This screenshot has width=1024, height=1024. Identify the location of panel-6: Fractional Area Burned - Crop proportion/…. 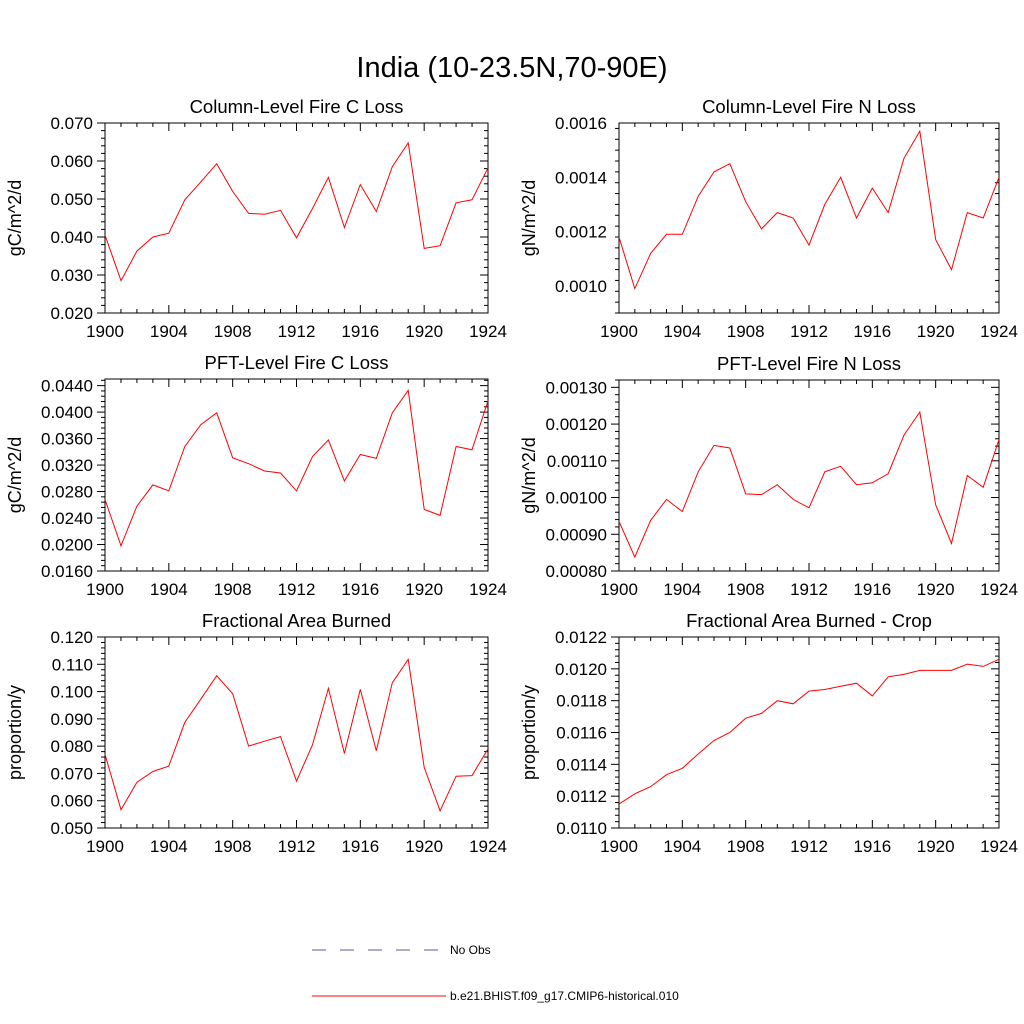
(768, 733).